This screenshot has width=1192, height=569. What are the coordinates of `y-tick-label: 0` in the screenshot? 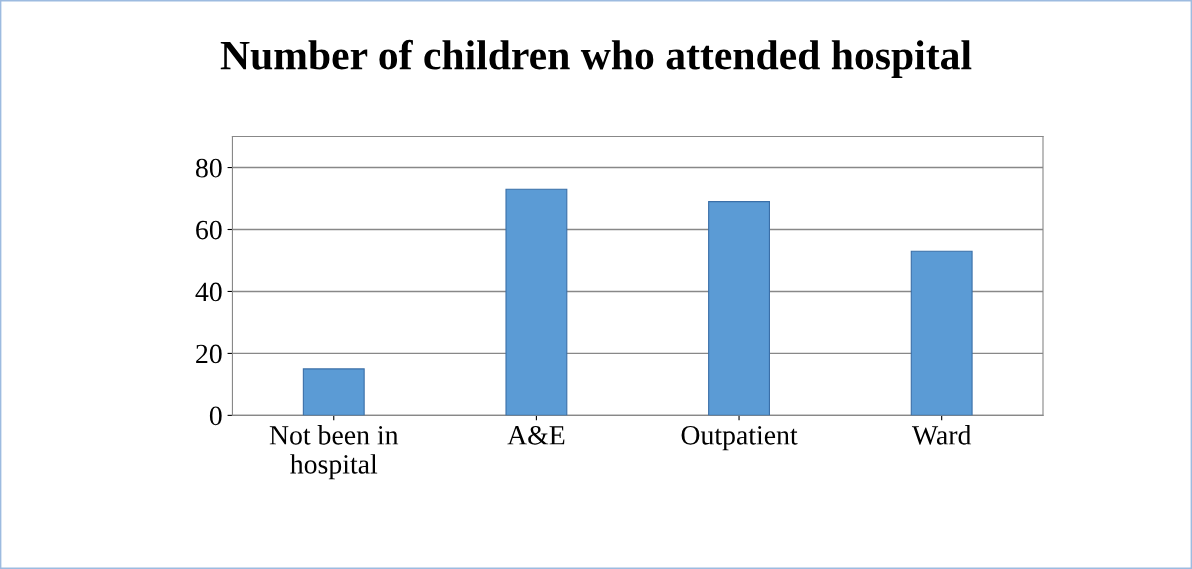 It's located at (215, 416).